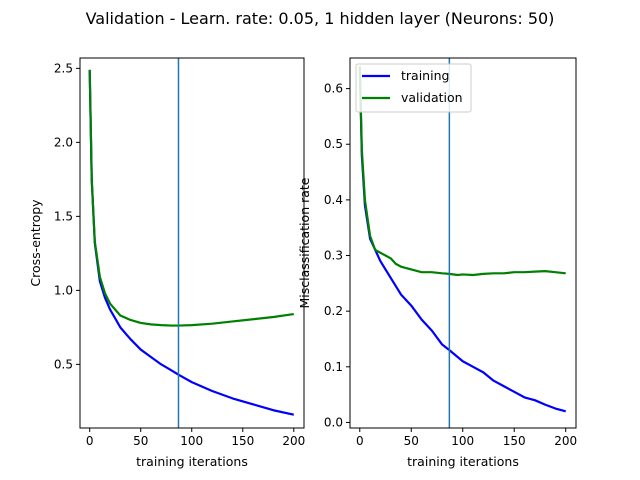 This screenshot has width=640, height=480. What do you see at coordinates (35, 243) in the screenshot?
I see `y-axis-label: Cross-entropy` at bounding box center [35, 243].